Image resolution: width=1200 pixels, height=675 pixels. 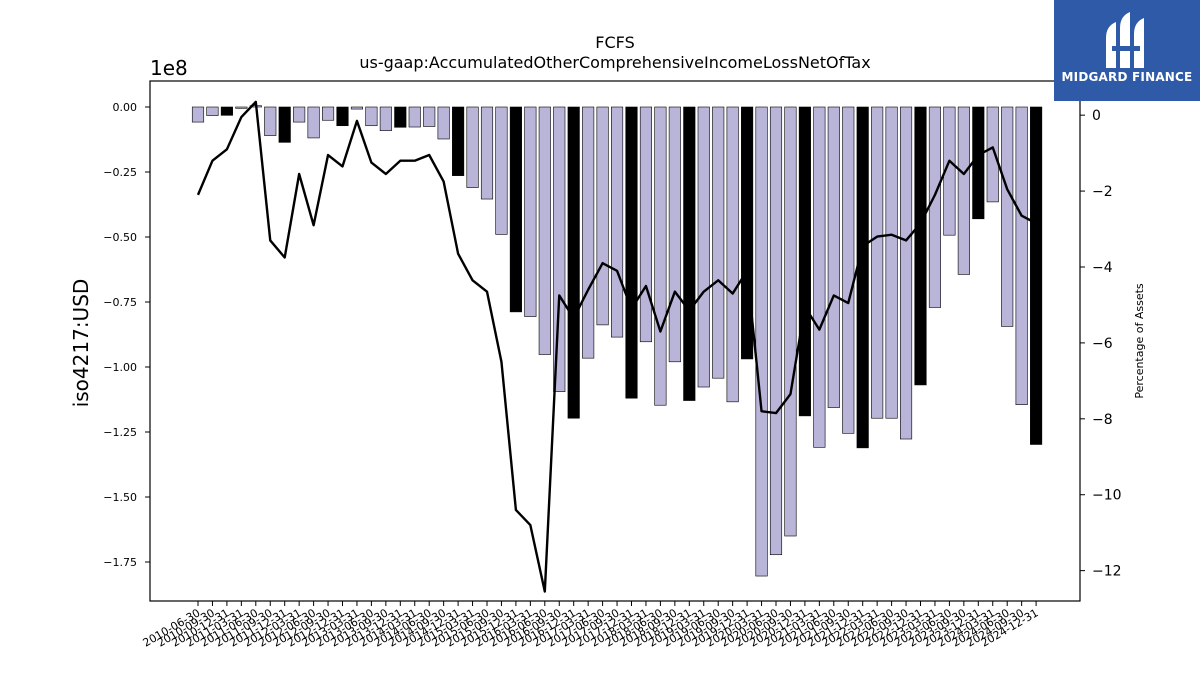 I want to click on y-tick-label: −0.75, so click(x=120, y=302).